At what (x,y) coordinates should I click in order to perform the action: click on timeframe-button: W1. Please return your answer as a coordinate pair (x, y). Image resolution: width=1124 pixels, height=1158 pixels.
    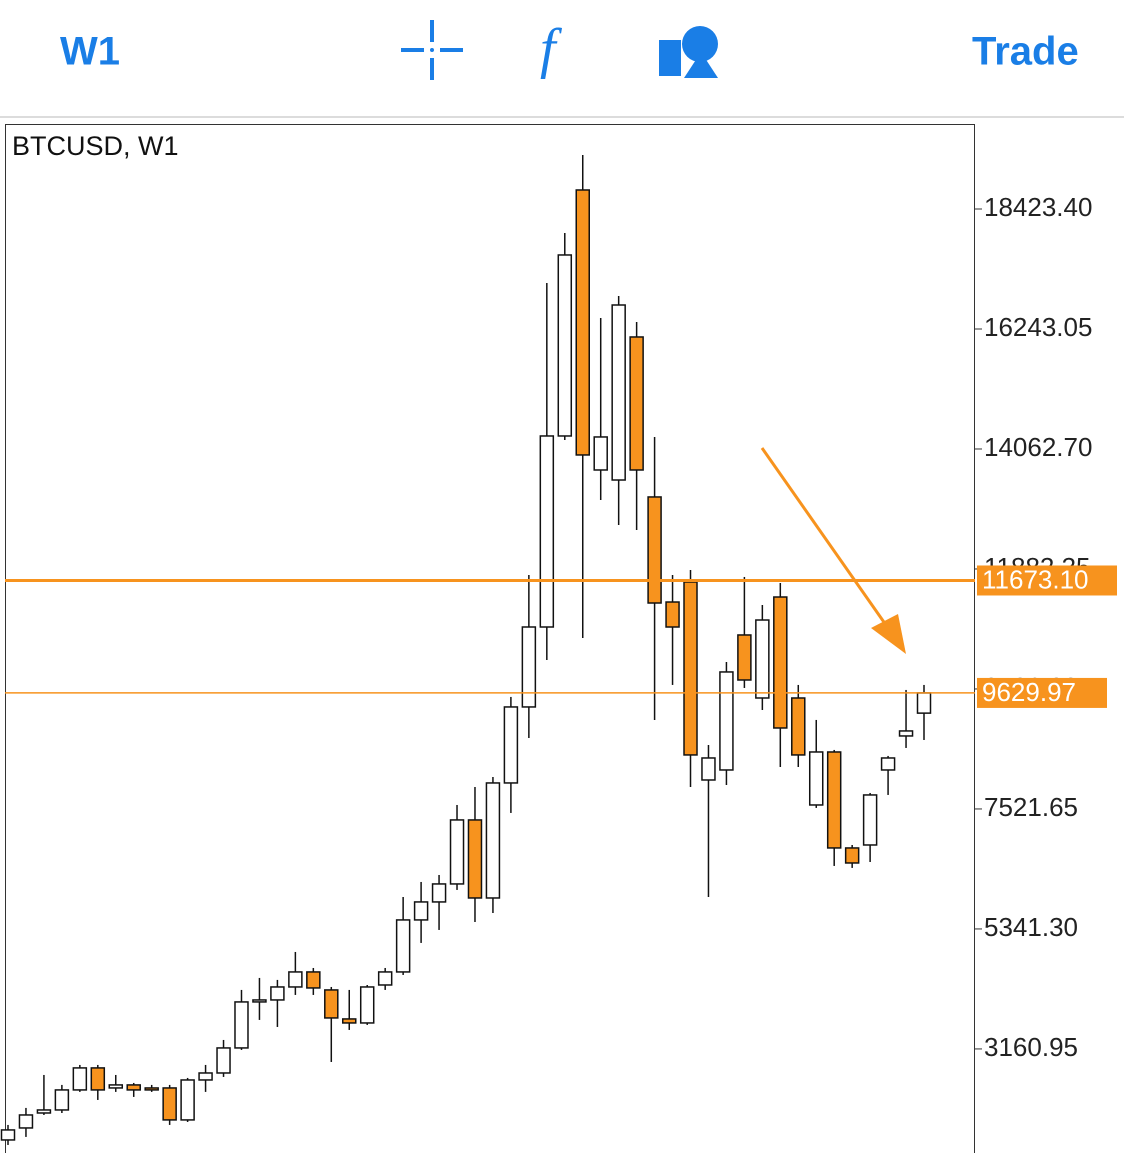
    Looking at the image, I should click on (90, 52).